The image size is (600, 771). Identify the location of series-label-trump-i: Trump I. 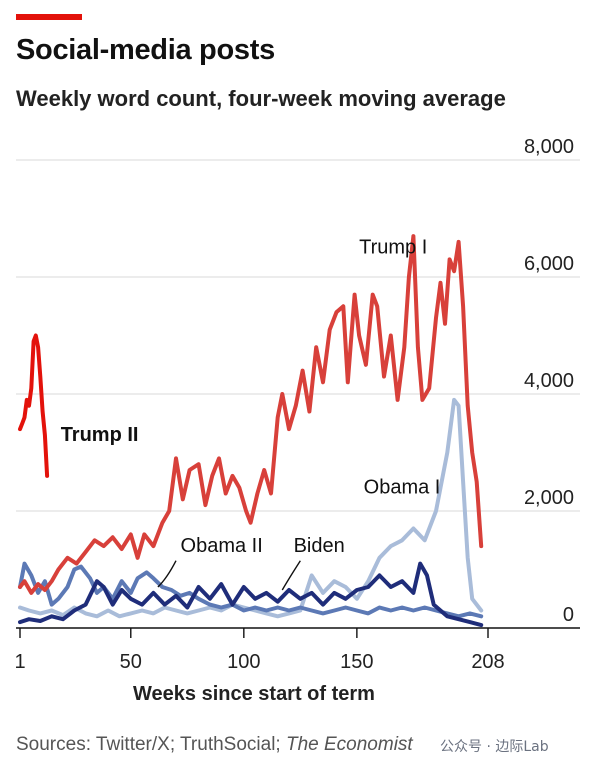
(393, 248).